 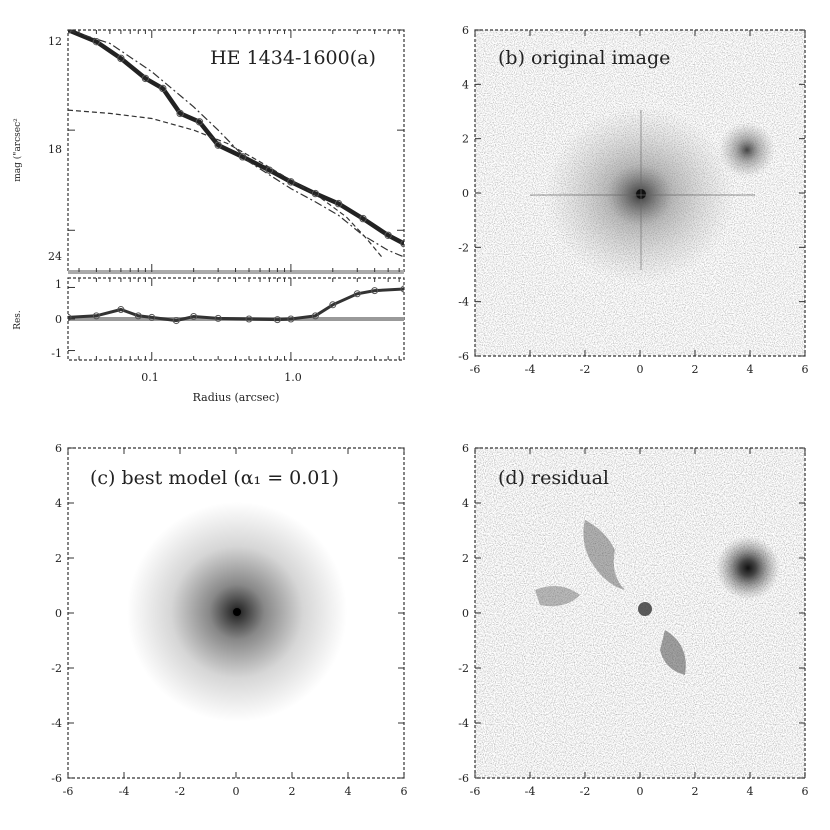 I want to click on profile-curves, so click(x=236, y=144).